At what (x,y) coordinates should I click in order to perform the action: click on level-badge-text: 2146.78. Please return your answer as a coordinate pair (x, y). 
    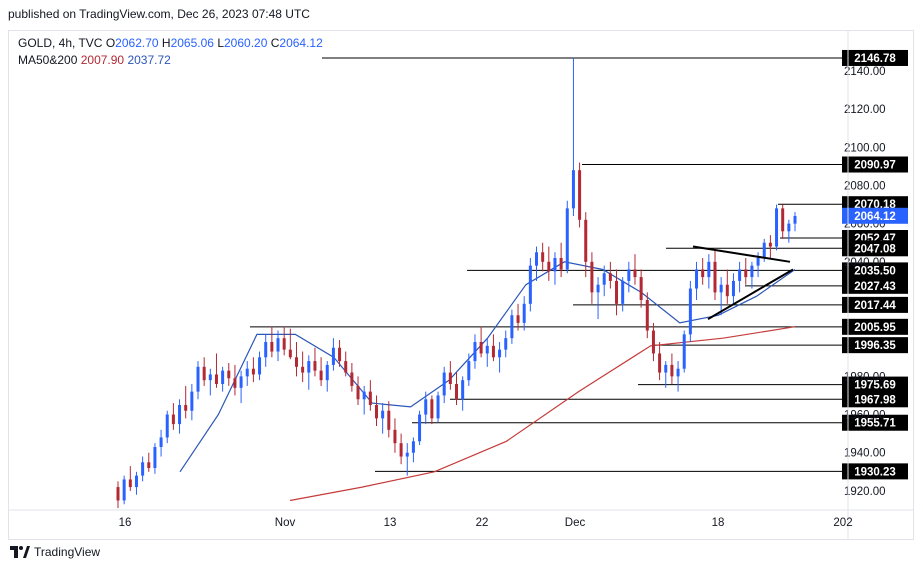
    Looking at the image, I should click on (875, 59).